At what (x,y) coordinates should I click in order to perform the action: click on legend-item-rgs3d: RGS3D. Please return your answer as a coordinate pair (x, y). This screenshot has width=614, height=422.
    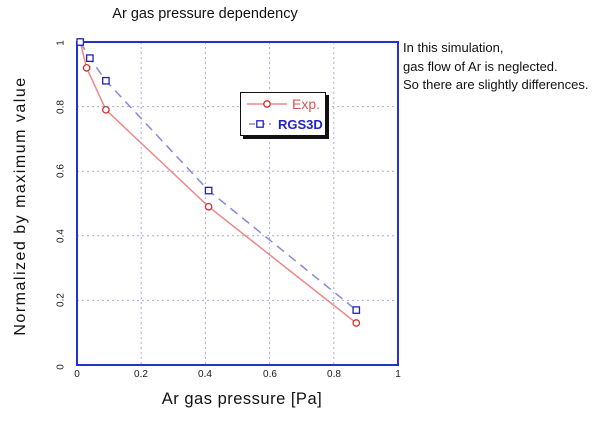
    Looking at the image, I should click on (283, 124).